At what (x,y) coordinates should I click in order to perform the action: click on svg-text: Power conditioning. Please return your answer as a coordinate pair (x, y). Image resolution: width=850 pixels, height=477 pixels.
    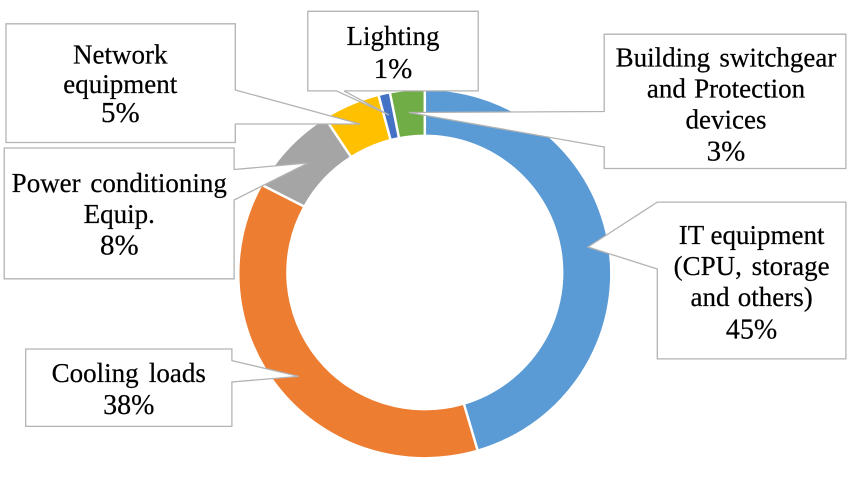
    Looking at the image, I should click on (119, 183).